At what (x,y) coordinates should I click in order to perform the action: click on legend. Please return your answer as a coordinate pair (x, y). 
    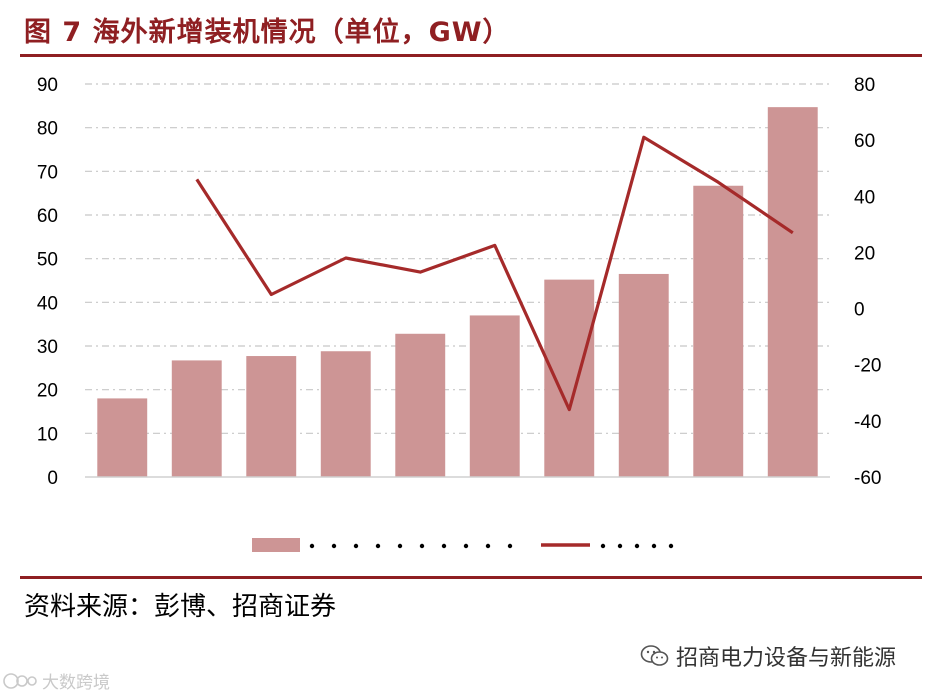
    Looking at the image, I should click on (463, 545).